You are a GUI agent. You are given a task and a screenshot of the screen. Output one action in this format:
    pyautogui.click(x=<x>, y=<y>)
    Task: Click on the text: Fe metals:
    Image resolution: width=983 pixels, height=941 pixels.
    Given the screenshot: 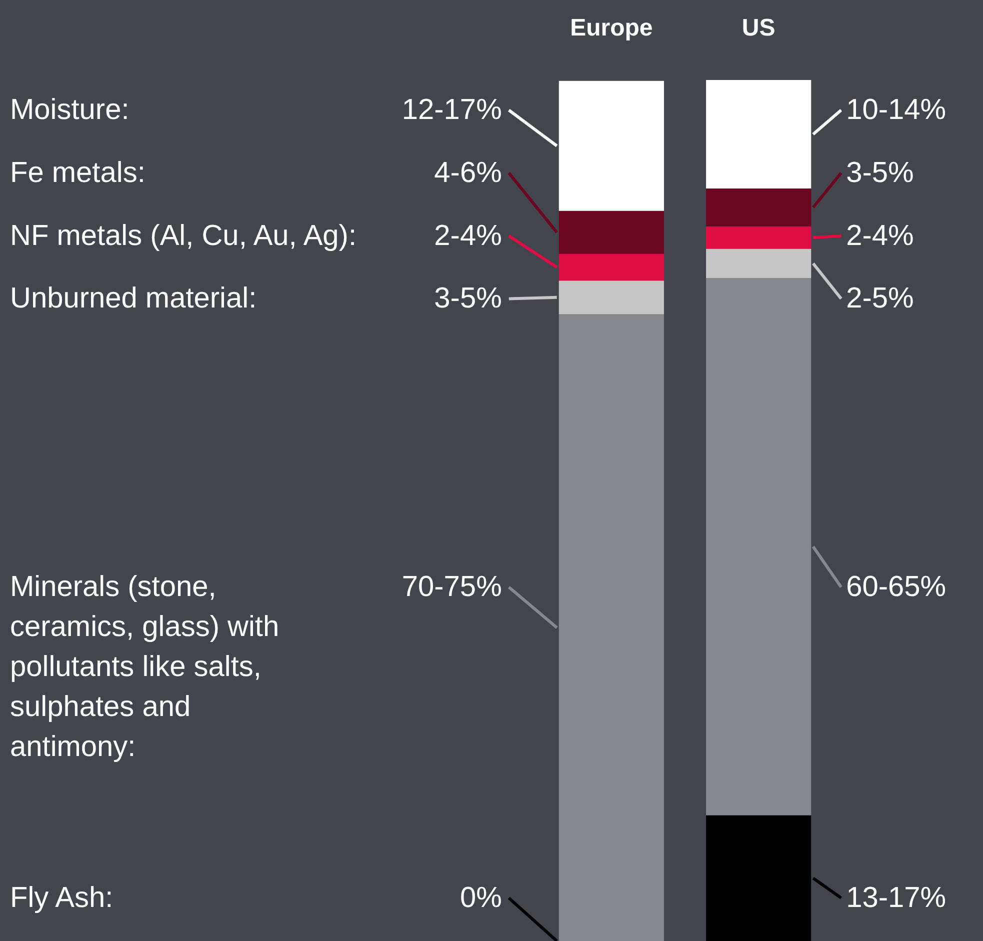 What is the action you would take?
    pyautogui.click(x=78, y=172)
    